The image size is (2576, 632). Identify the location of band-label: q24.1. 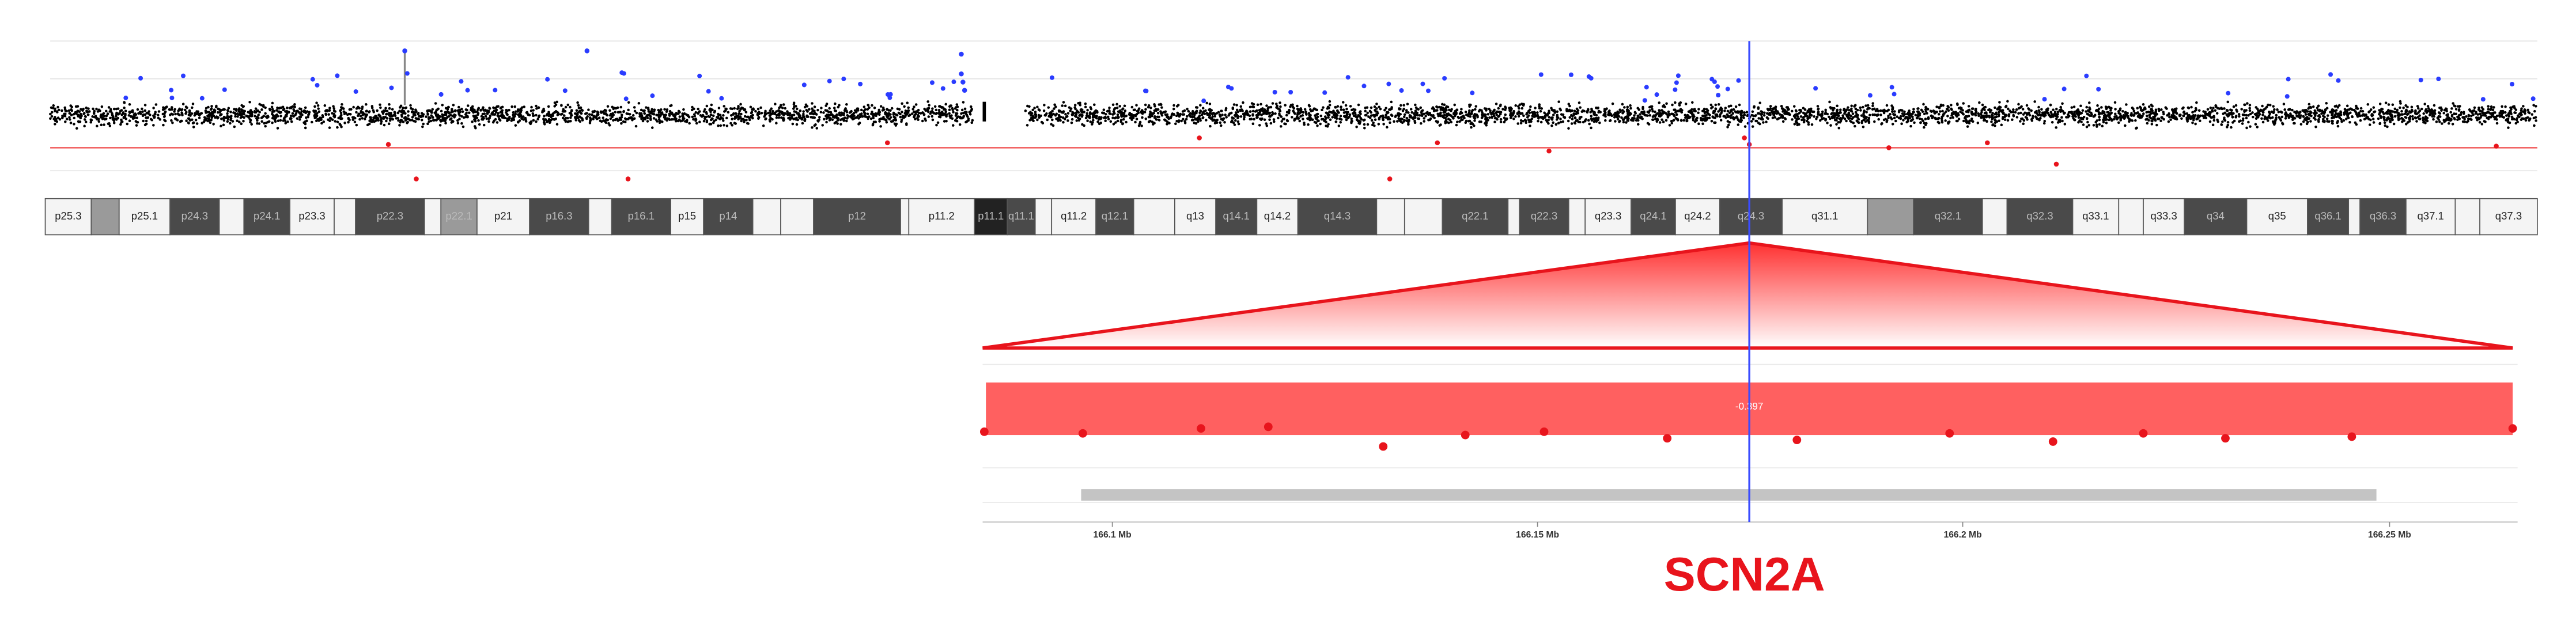
(1653, 216).